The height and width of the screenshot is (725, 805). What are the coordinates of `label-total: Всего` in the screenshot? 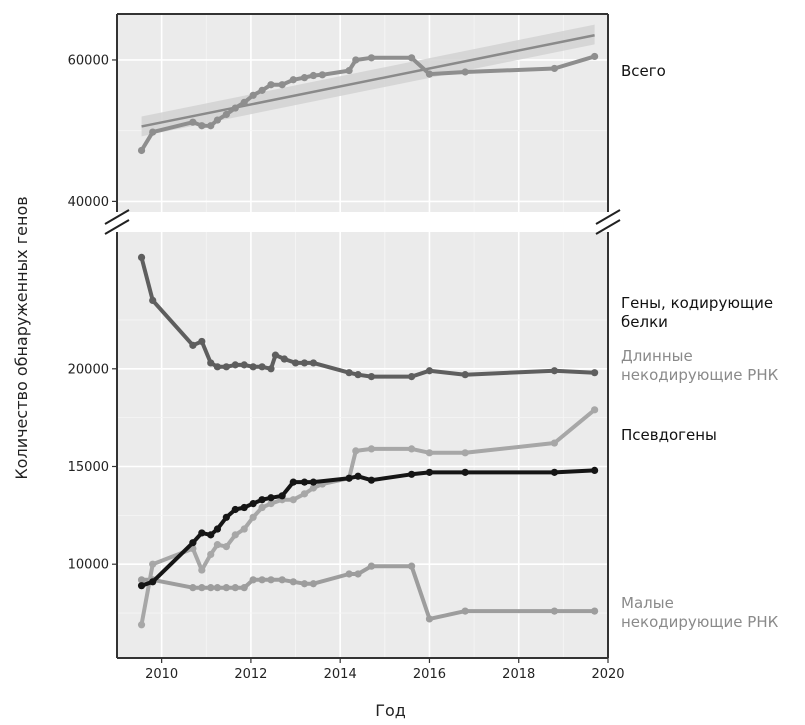 It's located at (643, 71).